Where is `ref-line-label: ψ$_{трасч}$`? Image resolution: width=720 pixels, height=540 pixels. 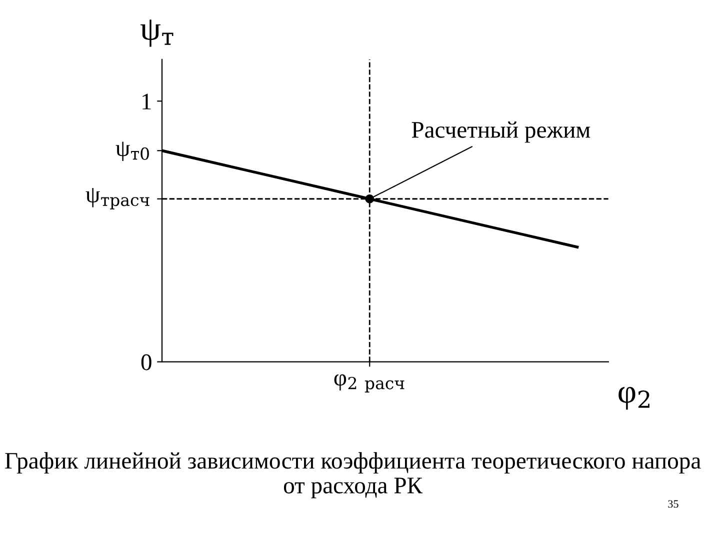 ref-line-label: ψ$_{трасч}$ is located at coordinates (118, 199).